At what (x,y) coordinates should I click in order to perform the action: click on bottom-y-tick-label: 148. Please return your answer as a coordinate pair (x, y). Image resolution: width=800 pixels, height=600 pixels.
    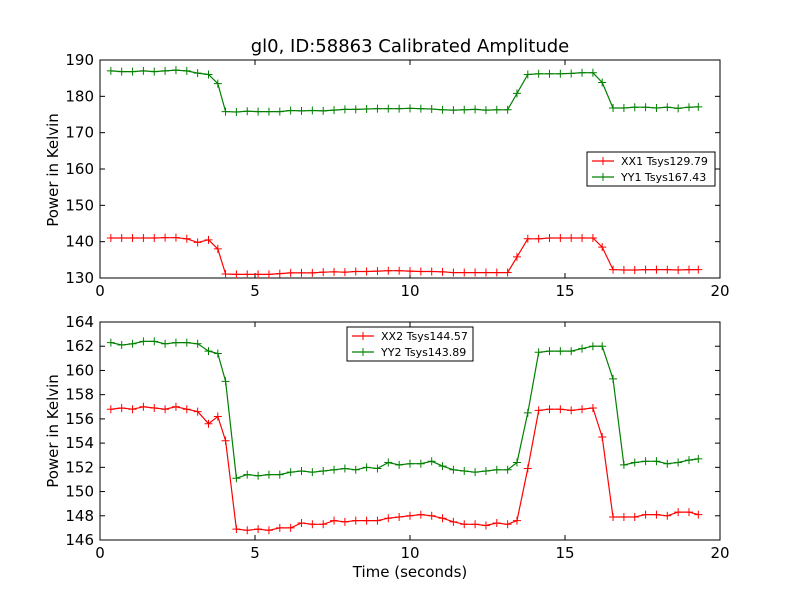
    Looking at the image, I should click on (79, 516).